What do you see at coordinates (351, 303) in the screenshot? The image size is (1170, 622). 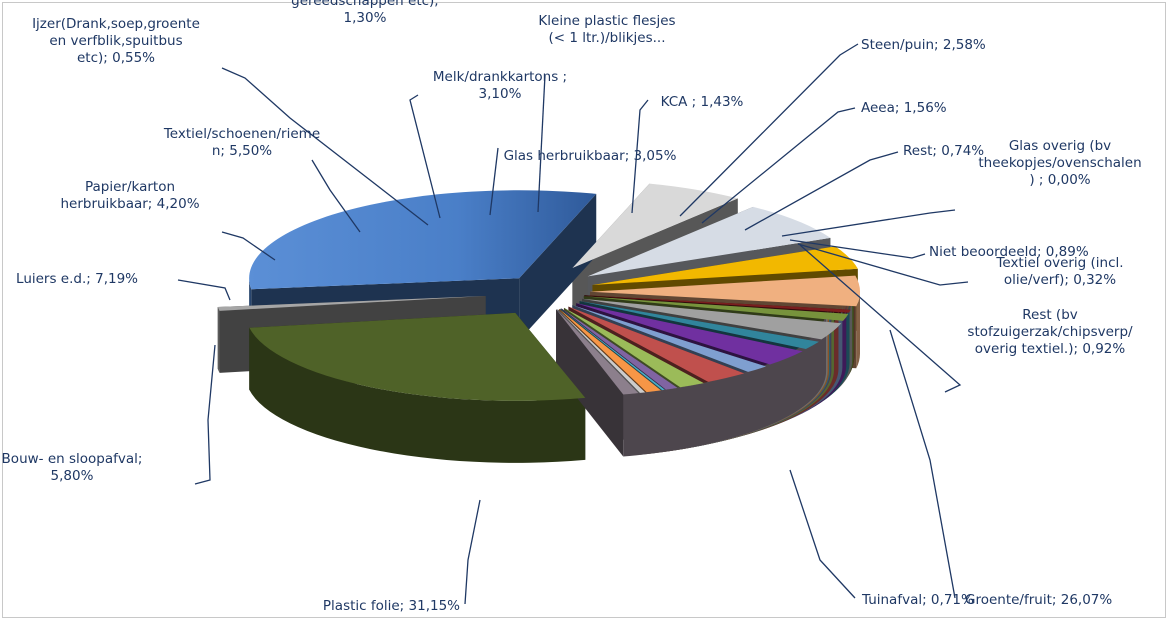 I see `slice-tuinafval` at bounding box center [351, 303].